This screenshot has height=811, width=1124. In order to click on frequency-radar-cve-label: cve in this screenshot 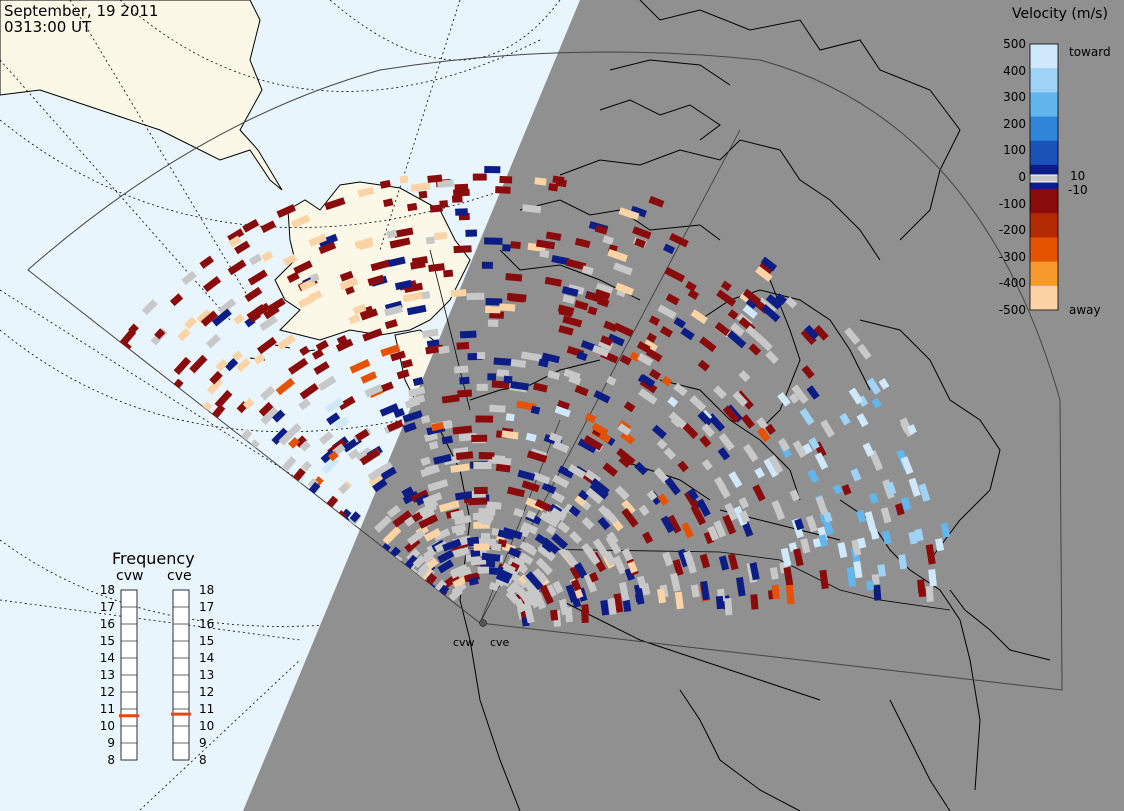, I will do `click(179, 576)`.